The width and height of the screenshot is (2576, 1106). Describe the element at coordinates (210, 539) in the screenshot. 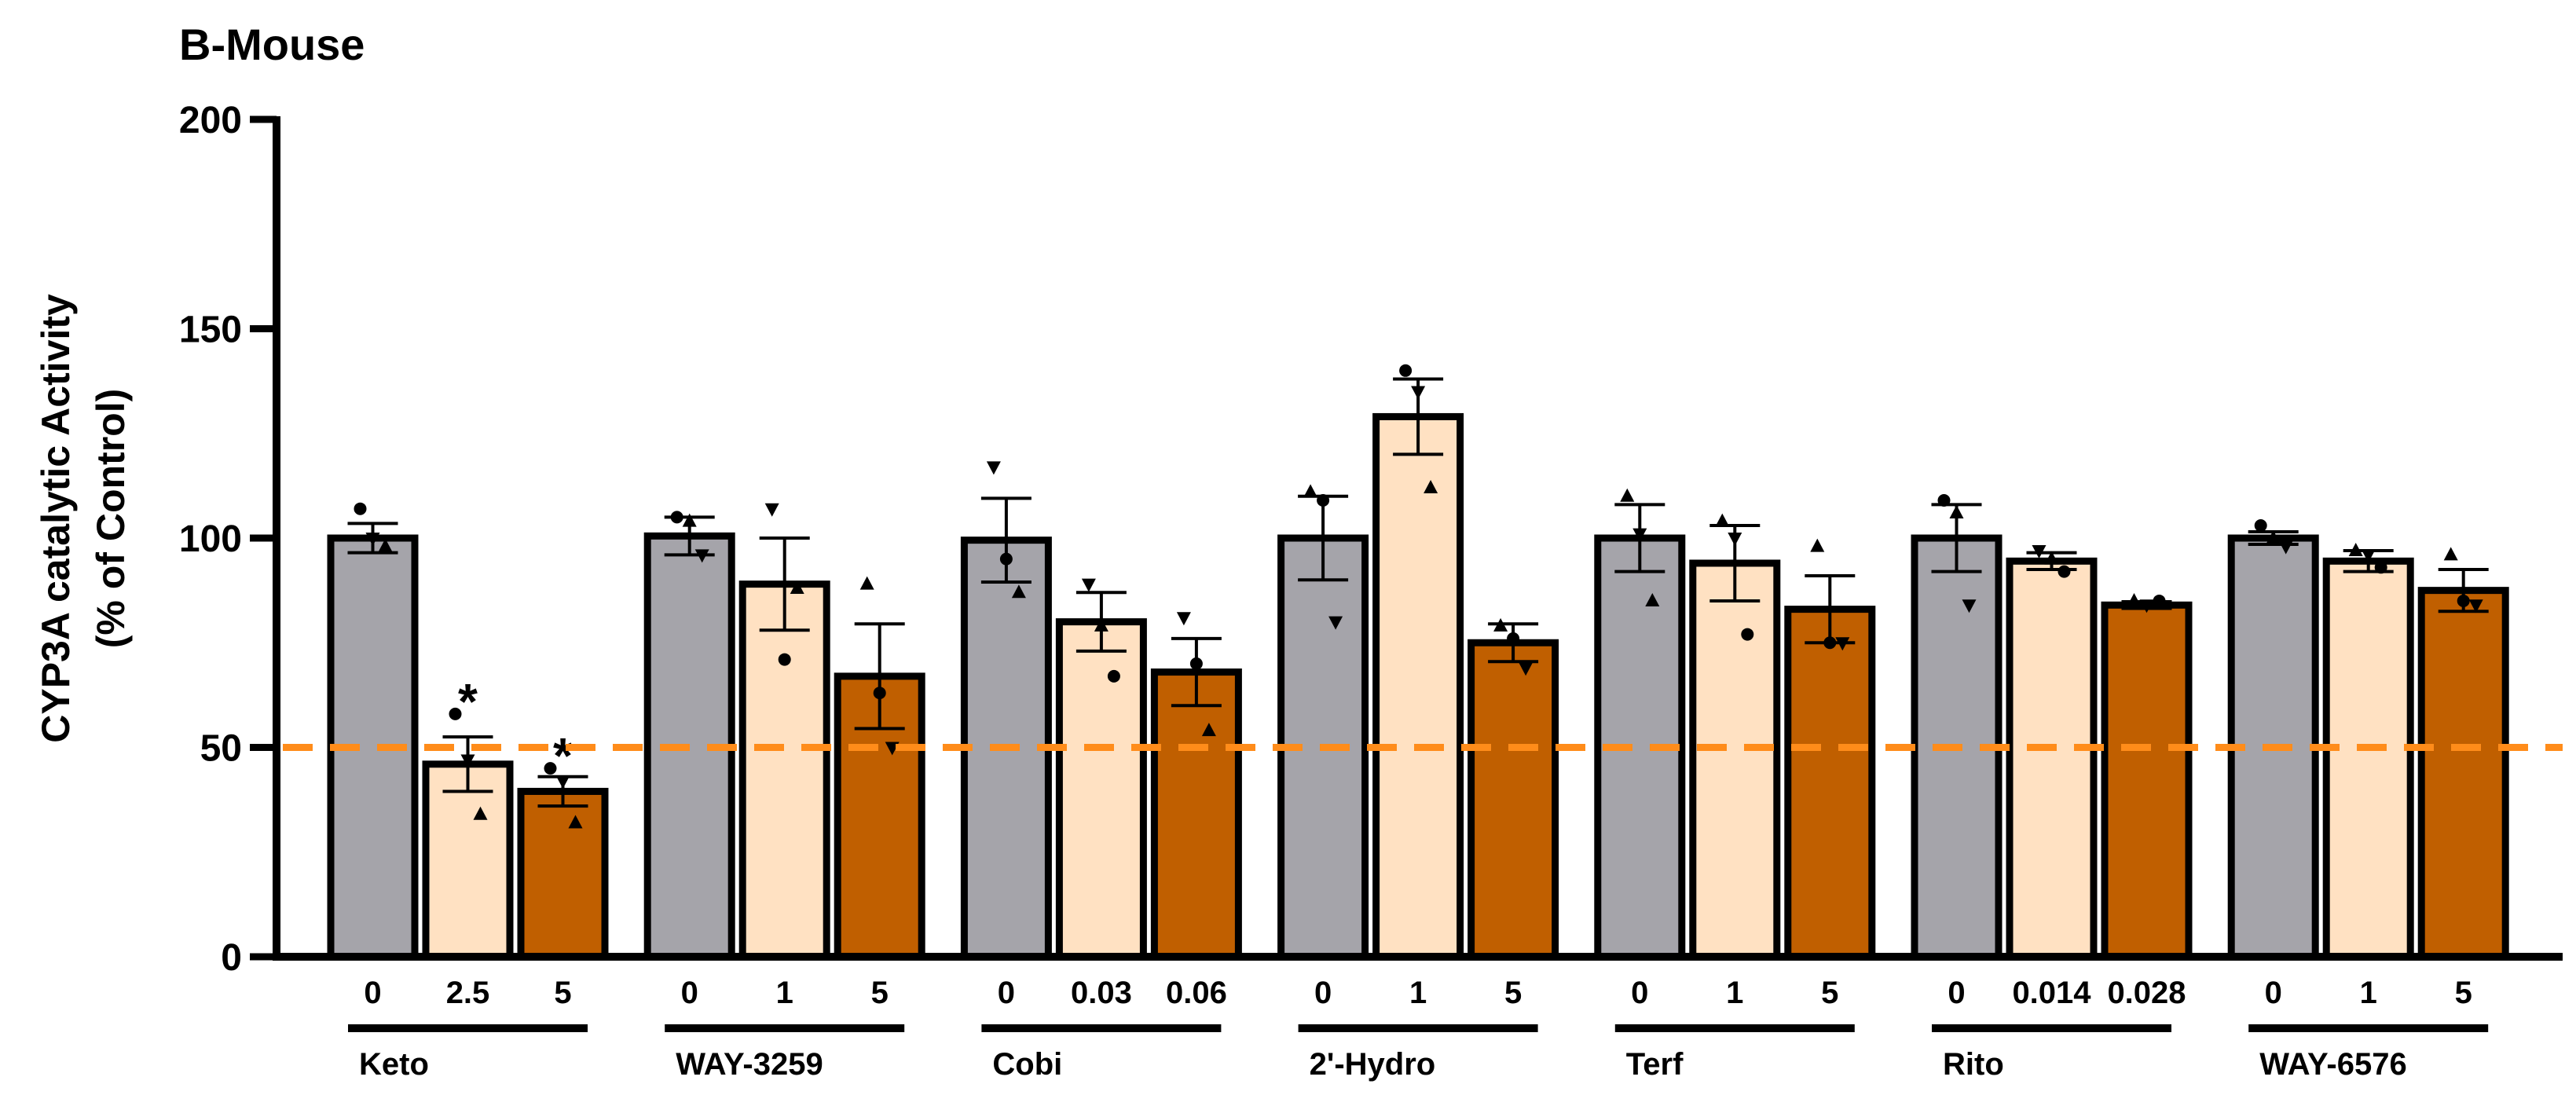

I see `y-tick-label: 100` at that location.